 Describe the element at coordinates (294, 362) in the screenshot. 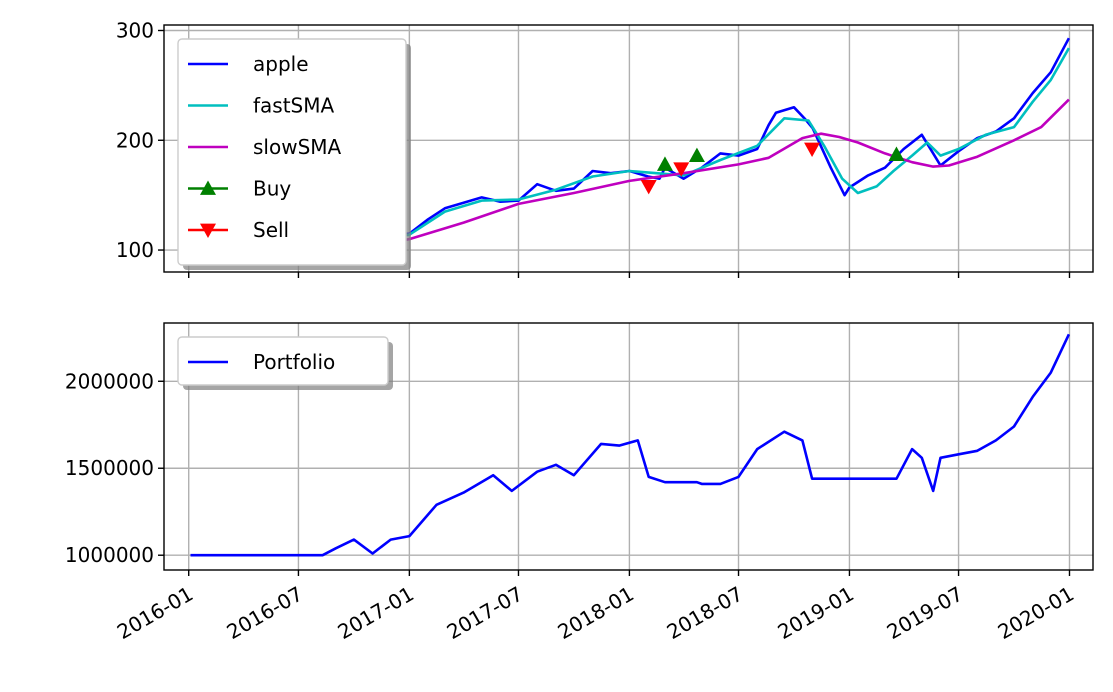

I see `legend-label-portfolio: Portfolio` at that location.